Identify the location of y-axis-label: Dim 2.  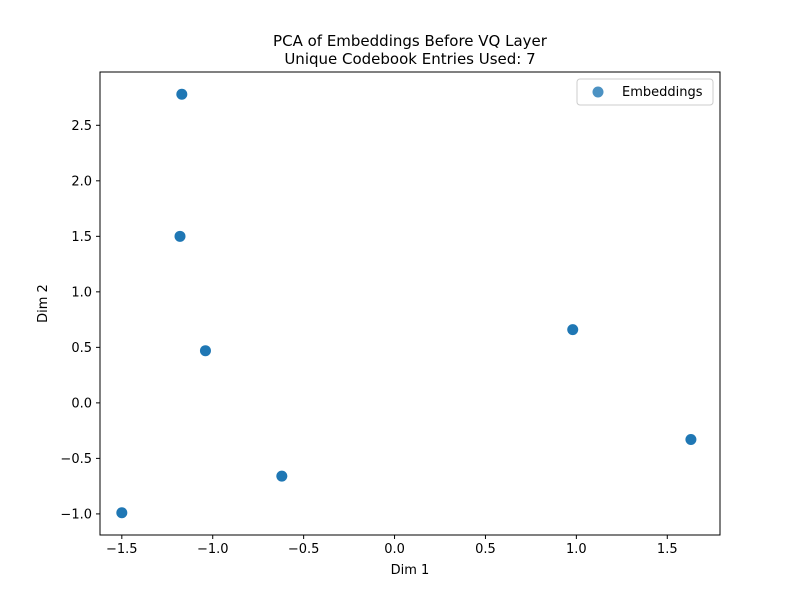
(43, 303).